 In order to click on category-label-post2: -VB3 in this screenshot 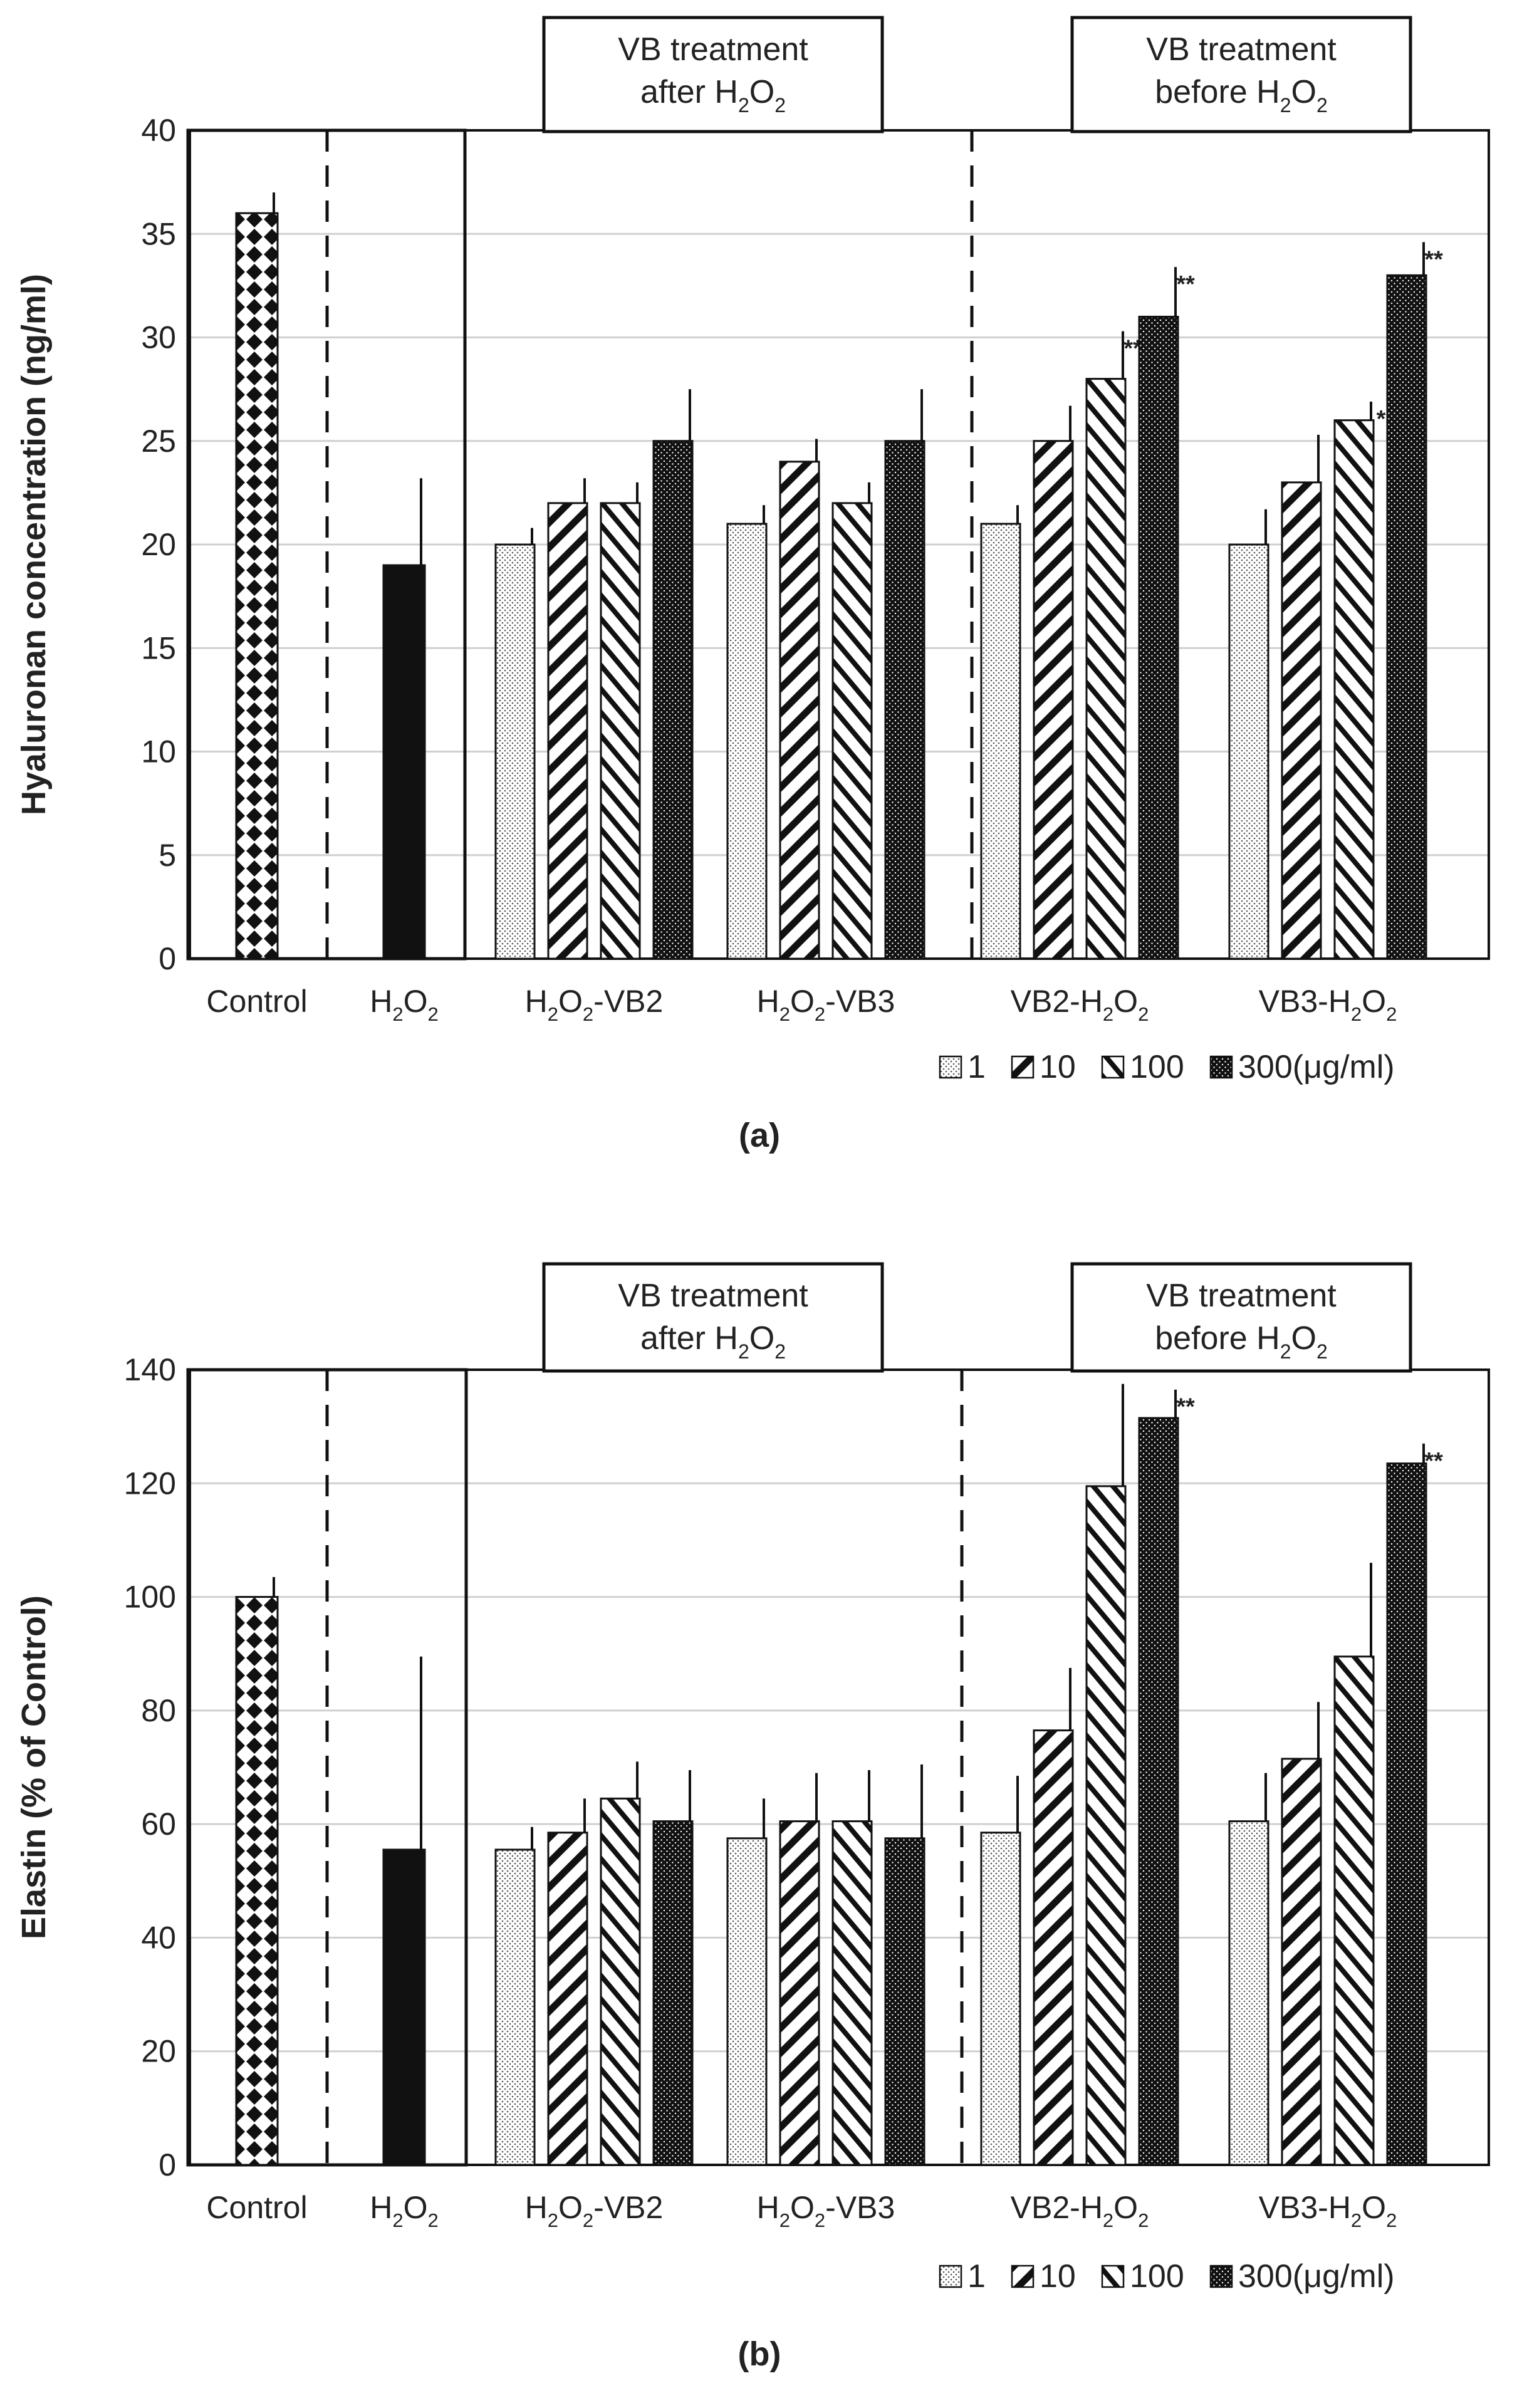, I will do `click(860, 1001)`.